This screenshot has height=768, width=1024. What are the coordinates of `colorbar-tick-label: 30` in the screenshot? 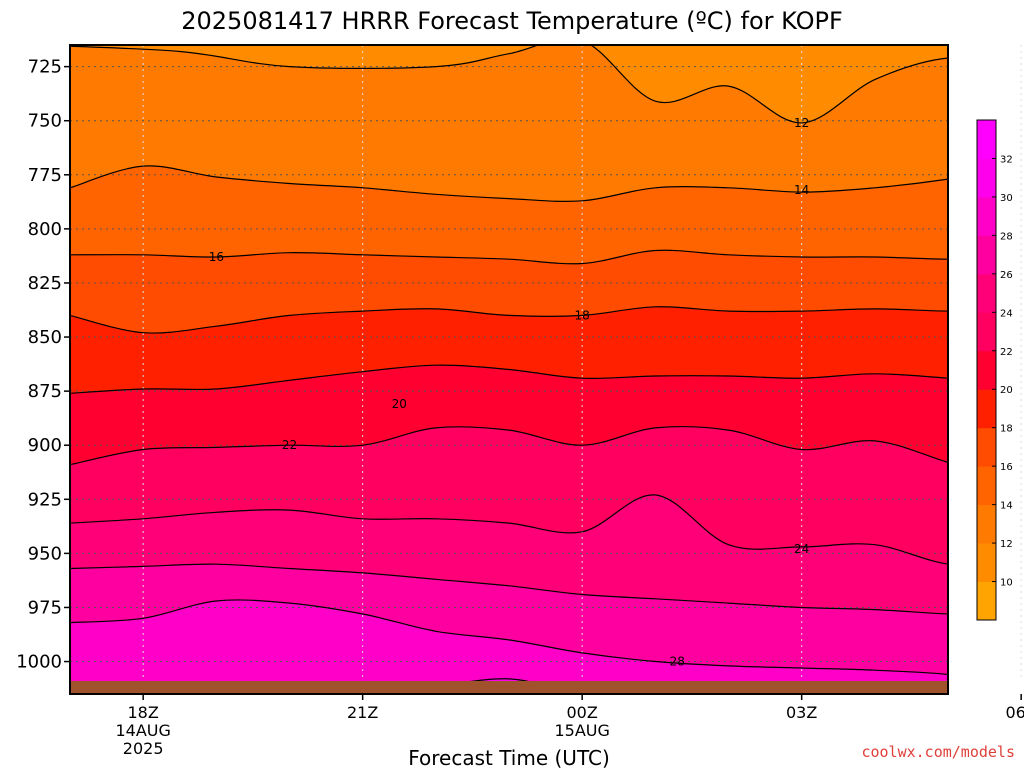 It's located at (1006, 198).